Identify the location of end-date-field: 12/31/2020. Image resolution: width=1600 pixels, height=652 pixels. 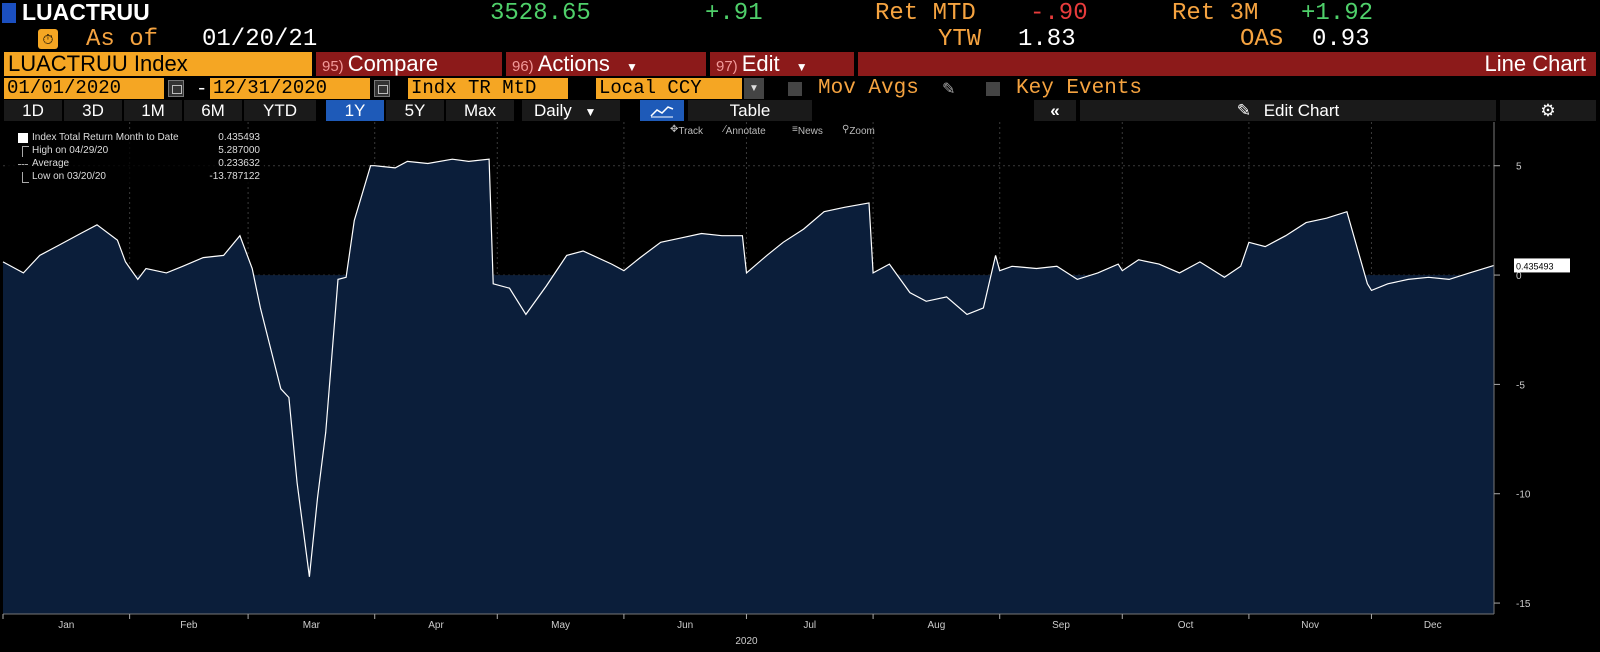
(290, 88).